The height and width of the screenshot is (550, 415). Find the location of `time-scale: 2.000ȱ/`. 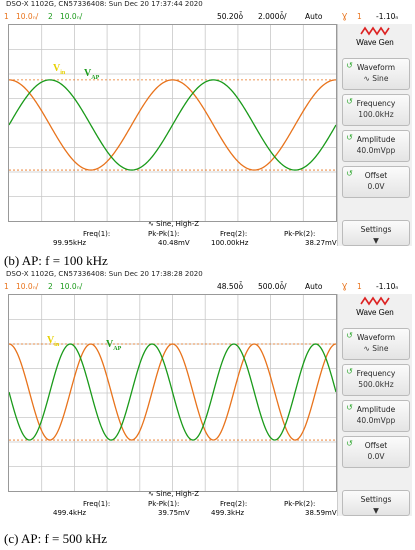

time-scale: 2.000ȱ/ is located at coordinates (272, 16).